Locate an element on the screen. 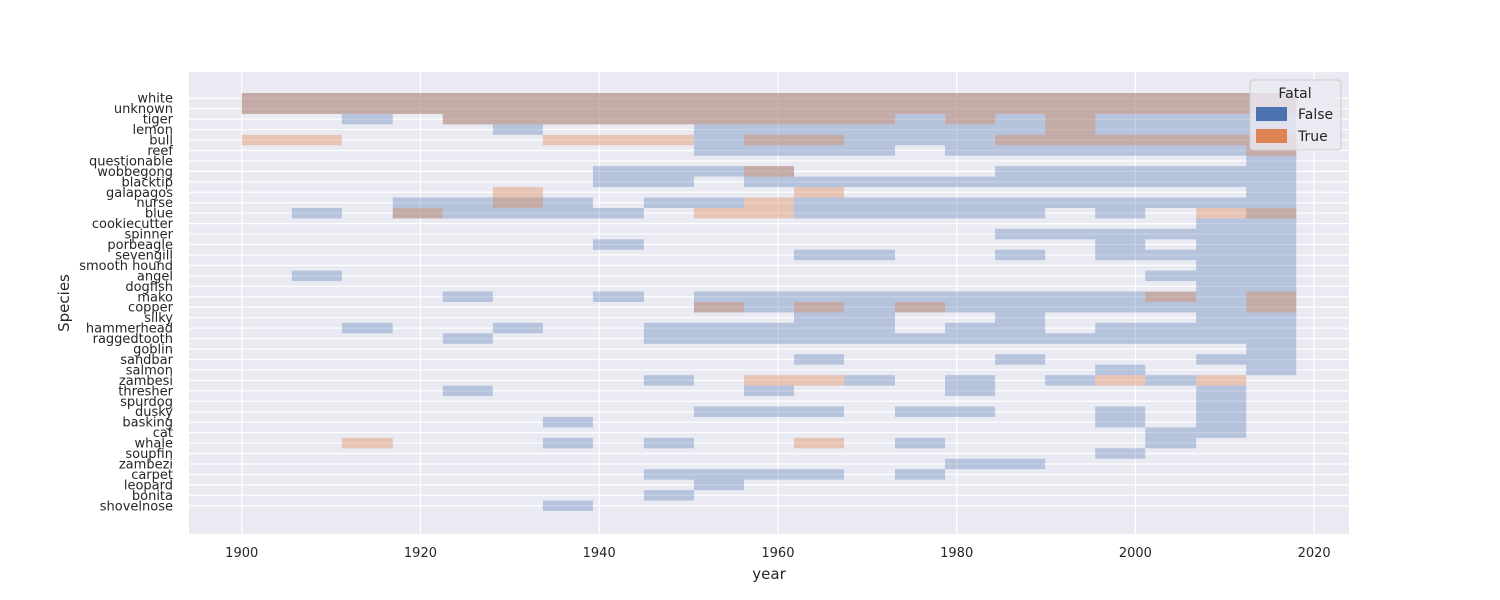 Image resolution: width=1500 pixels, height=600 pixels. y-tick-label: hammerhead is located at coordinates (129, 329).